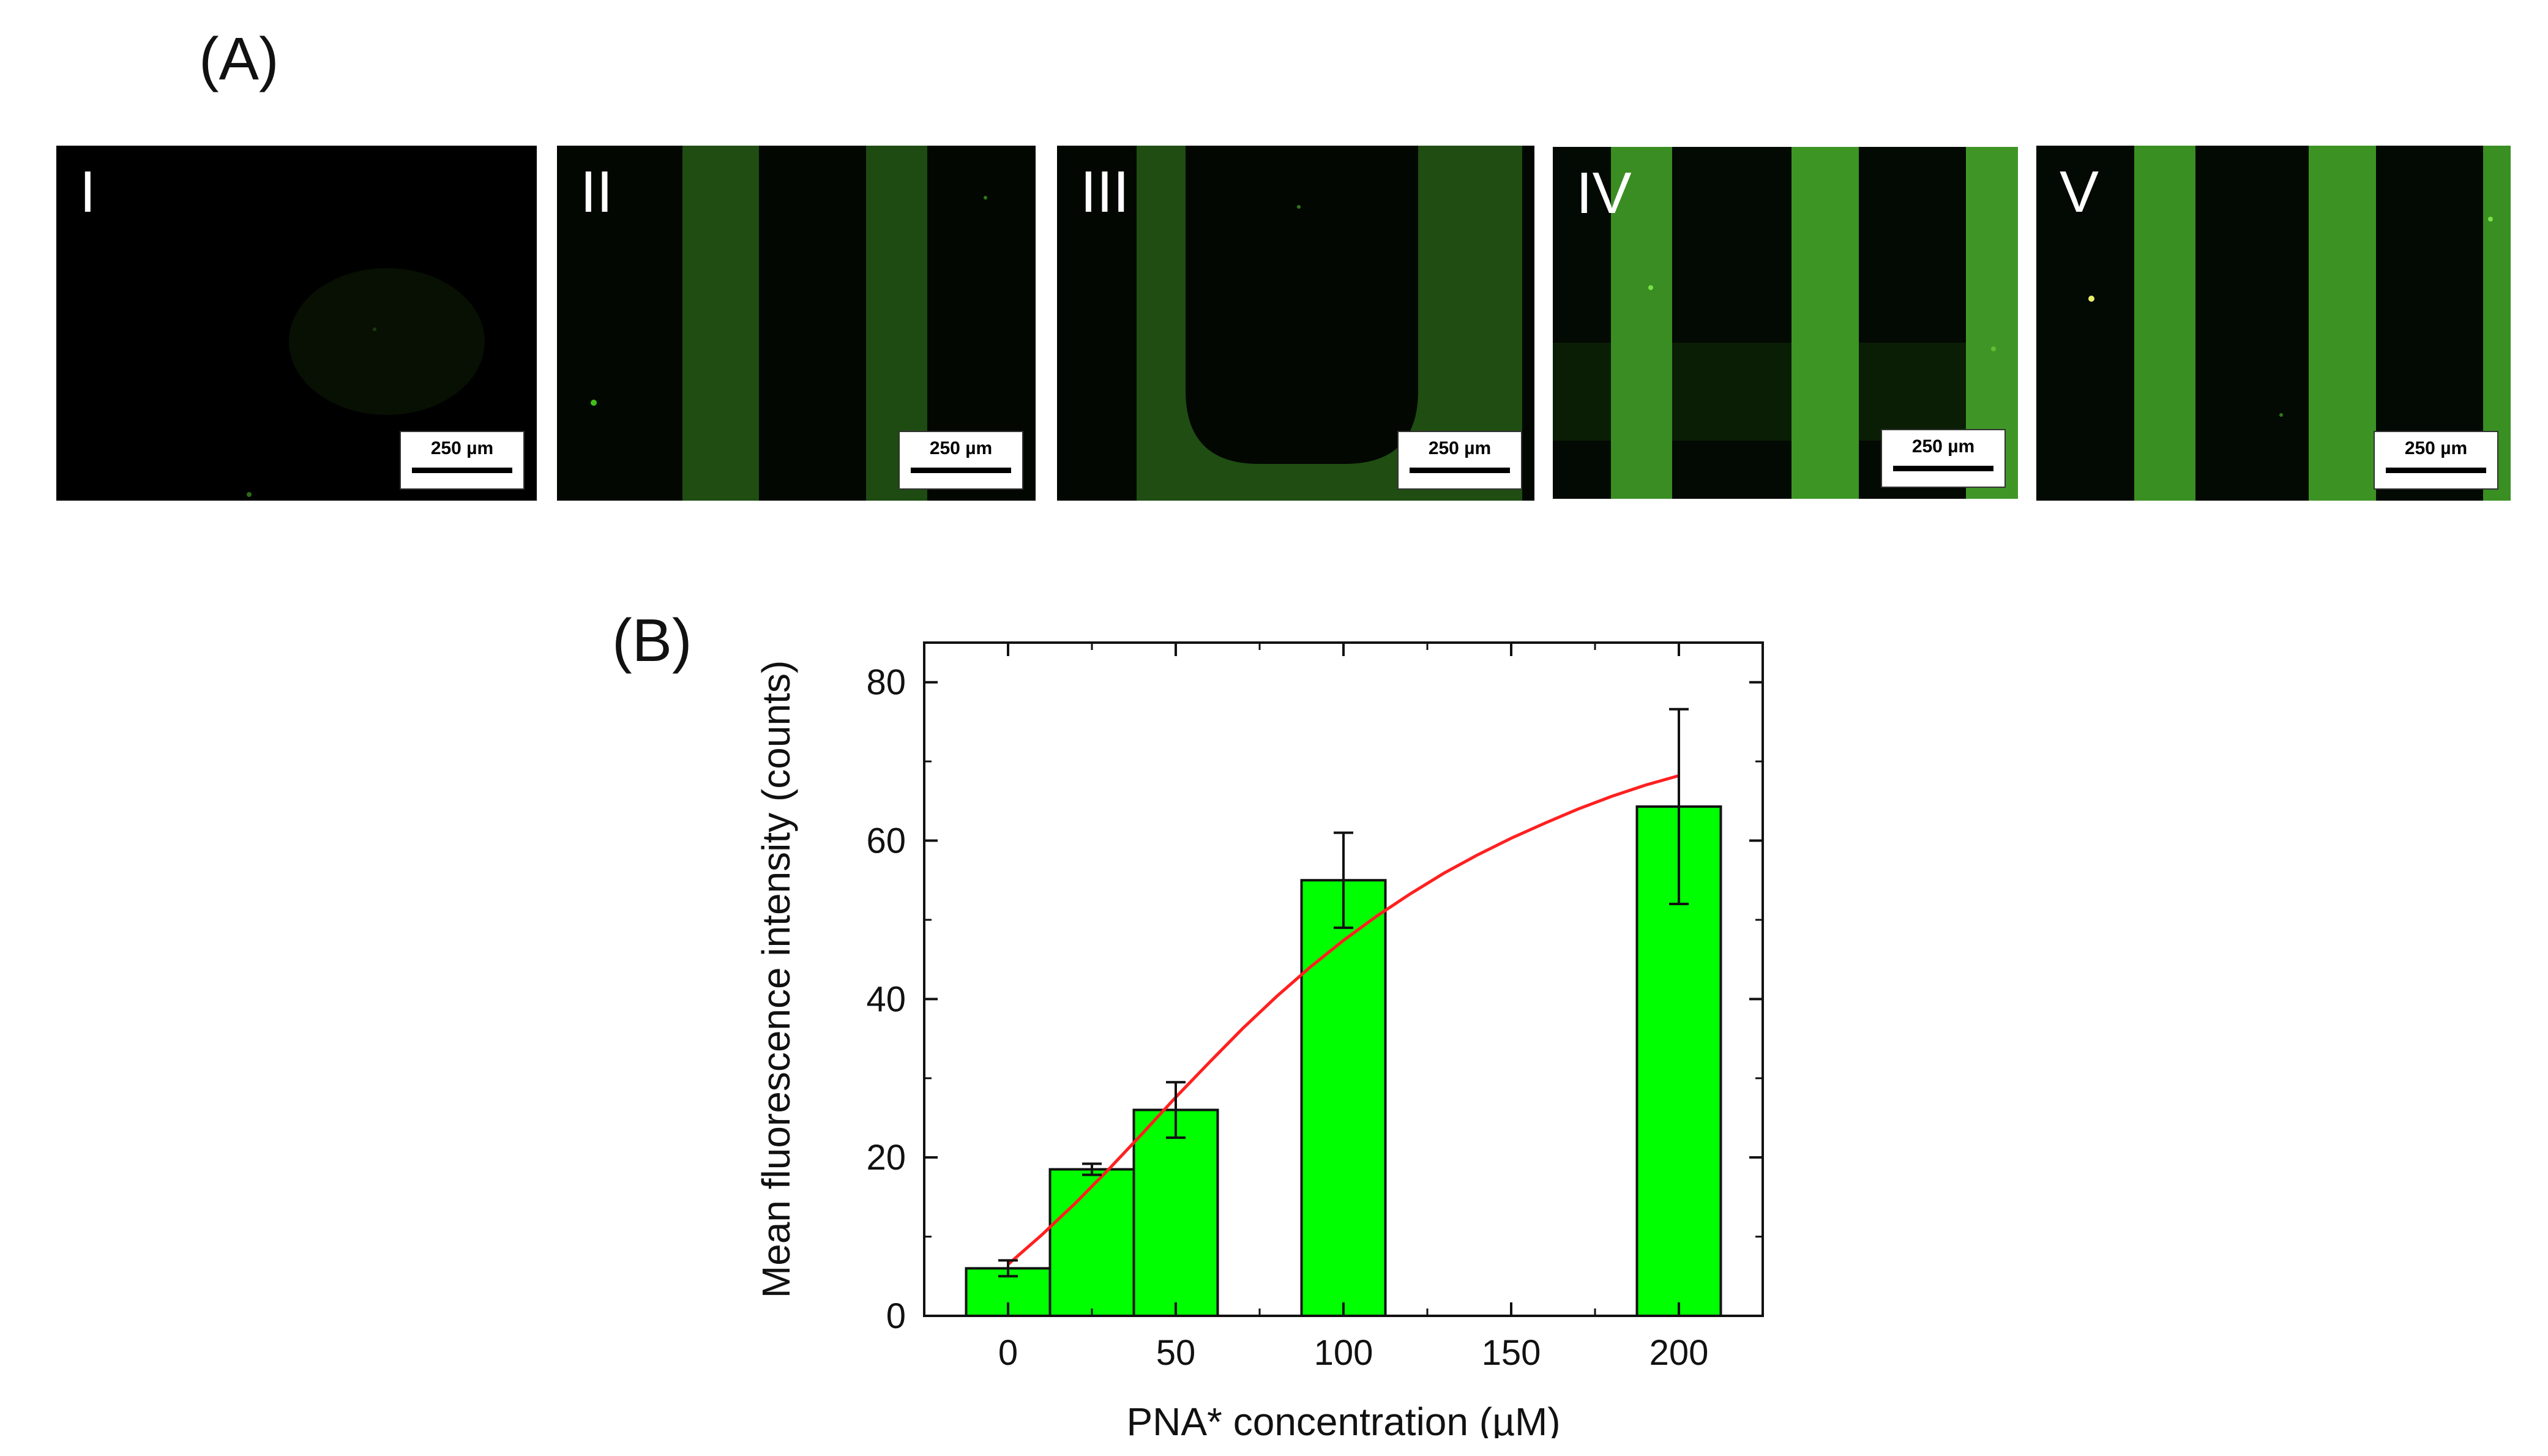 Image resolution: width=2548 pixels, height=1456 pixels. What do you see at coordinates (1604, 193) in the screenshot?
I see `micrograph-label: IV` at bounding box center [1604, 193].